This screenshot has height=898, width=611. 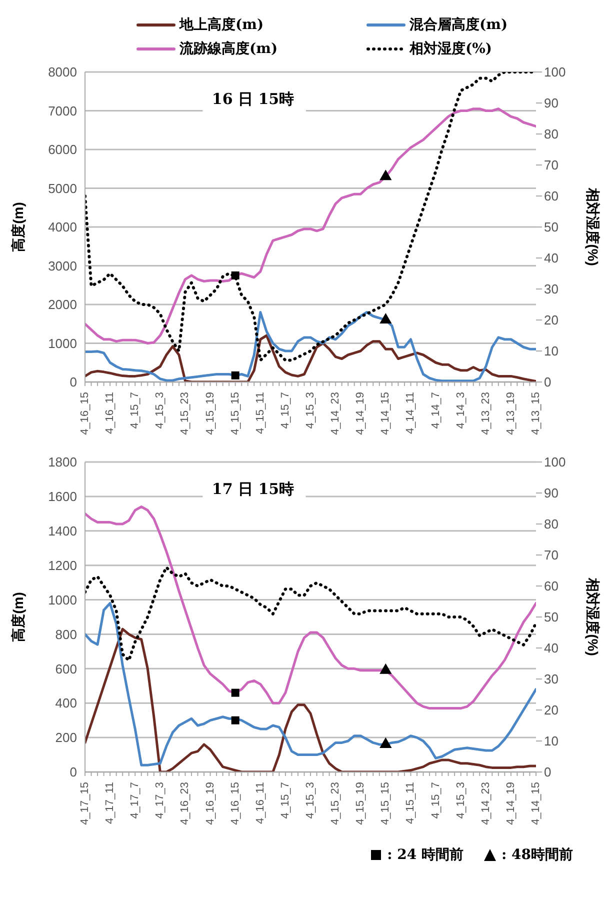 I want to click on x-tick-label: 4_17_15, so click(x=85, y=803).